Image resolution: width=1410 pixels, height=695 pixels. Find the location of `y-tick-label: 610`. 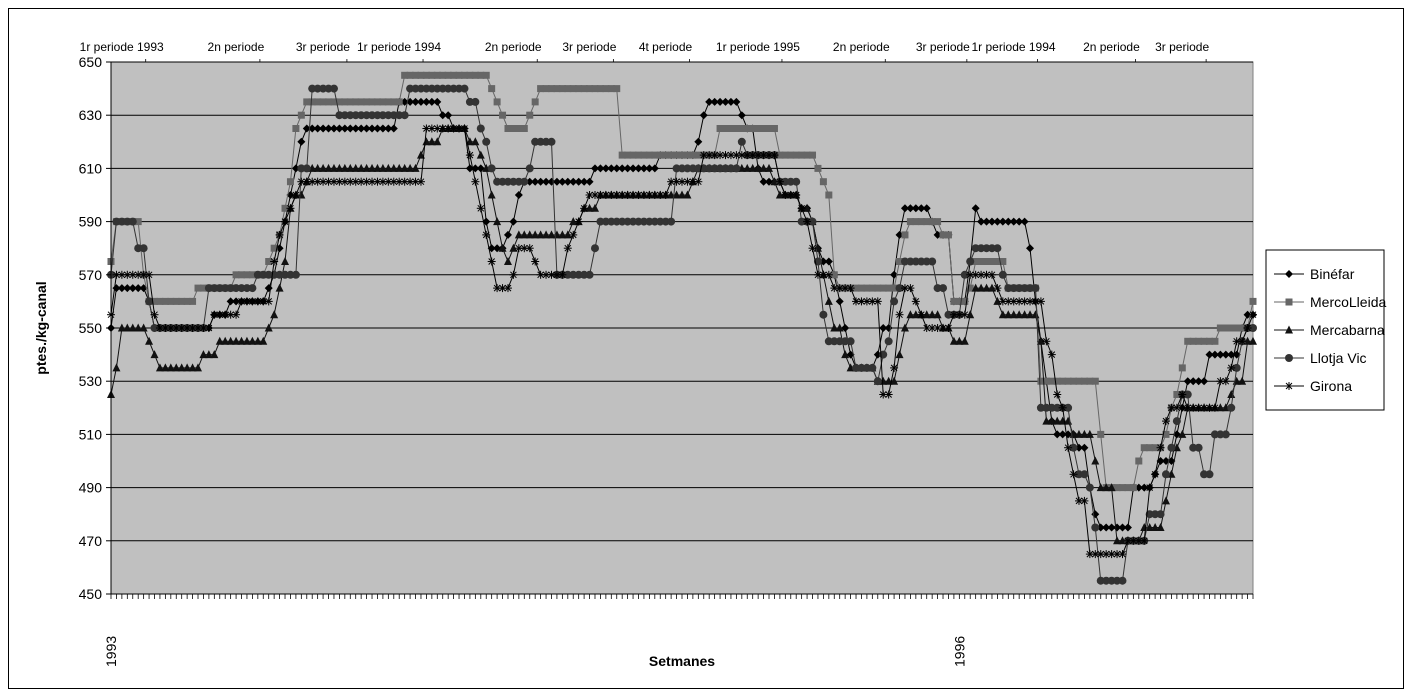

y-tick-label: 610 is located at coordinates (91, 168).